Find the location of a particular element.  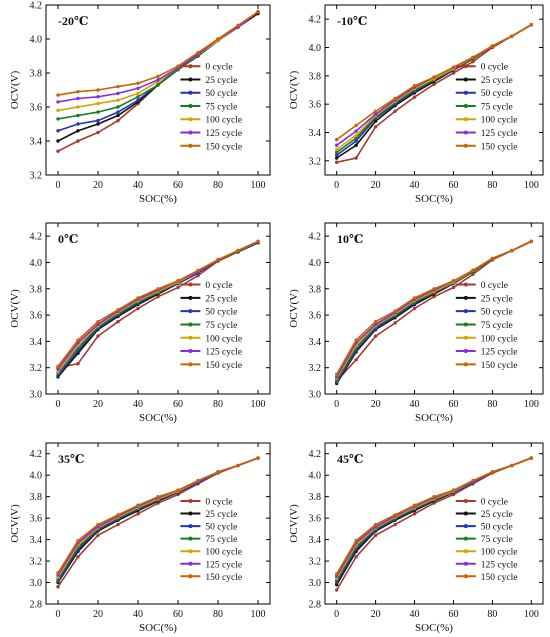

y-tick-label: 2.8 is located at coordinates (315, 605).